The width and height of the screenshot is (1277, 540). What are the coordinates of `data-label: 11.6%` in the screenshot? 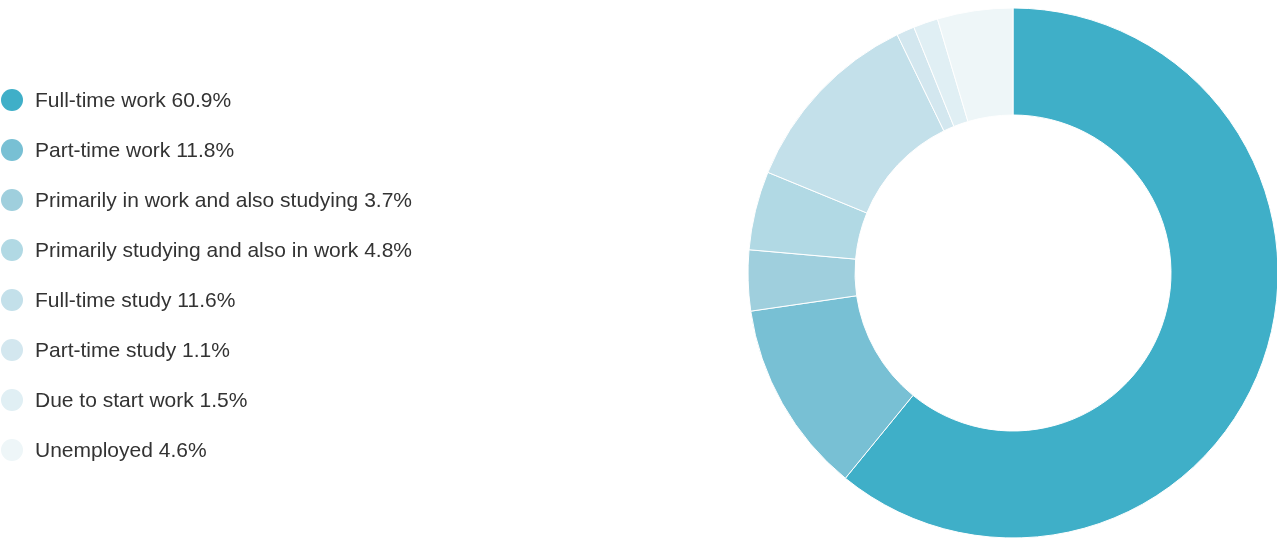 It's located at (206, 300).